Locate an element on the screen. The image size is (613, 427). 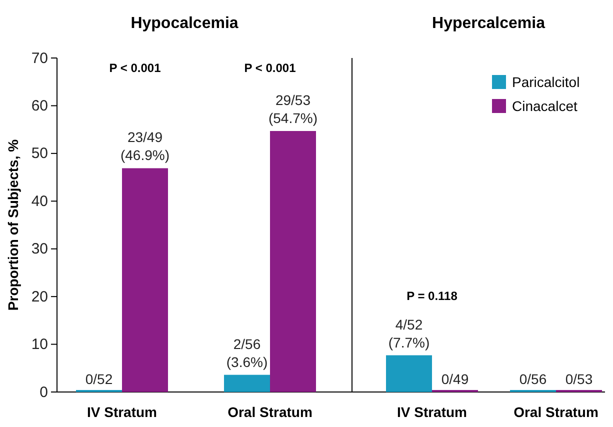
data-label: 0/53 is located at coordinates (579, 379).